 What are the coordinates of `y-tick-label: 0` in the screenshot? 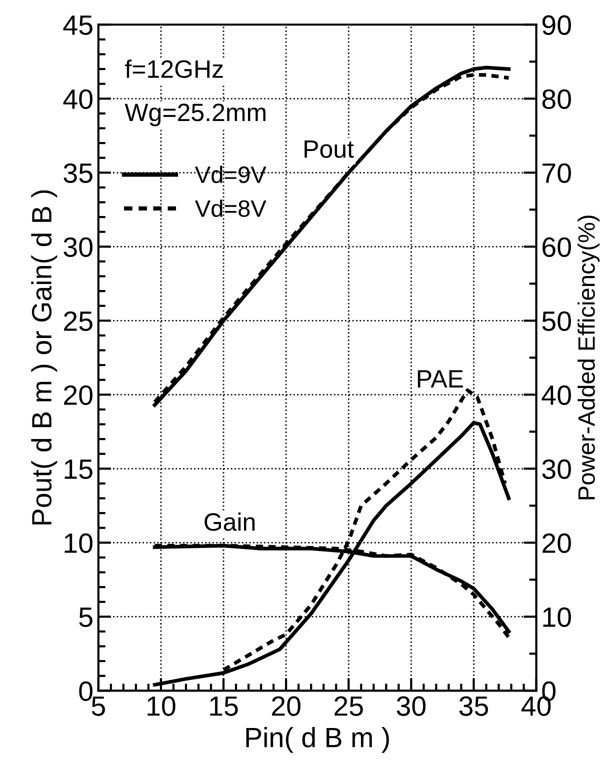 It's located at (85, 691).